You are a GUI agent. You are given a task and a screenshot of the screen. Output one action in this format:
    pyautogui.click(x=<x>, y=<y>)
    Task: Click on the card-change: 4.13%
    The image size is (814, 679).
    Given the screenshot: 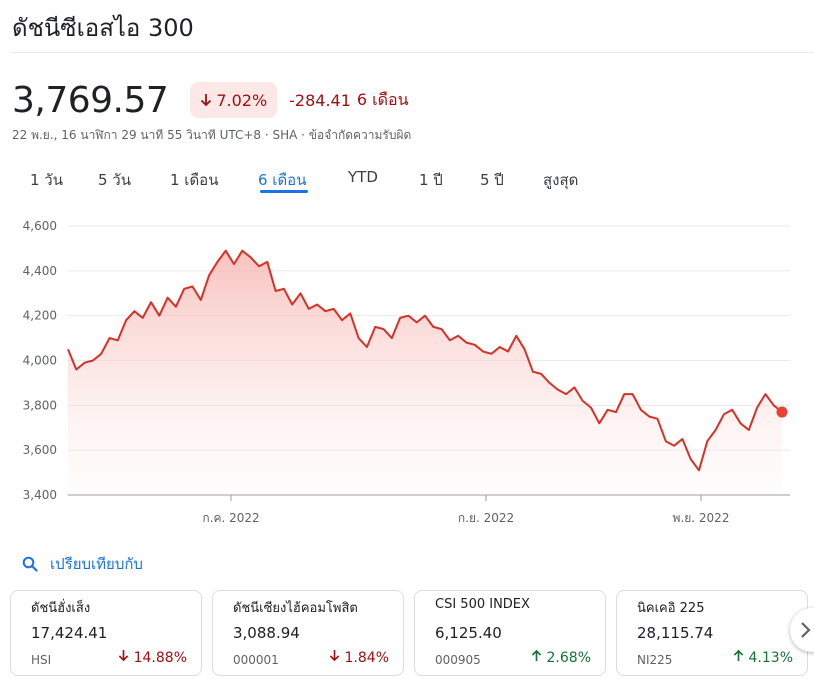 What is the action you would take?
    pyautogui.click(x=763, y=657)
    